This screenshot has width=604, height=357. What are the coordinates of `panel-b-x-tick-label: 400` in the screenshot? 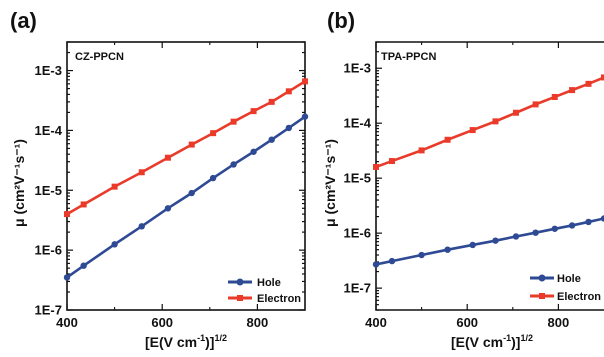 It's located at (376, 322).